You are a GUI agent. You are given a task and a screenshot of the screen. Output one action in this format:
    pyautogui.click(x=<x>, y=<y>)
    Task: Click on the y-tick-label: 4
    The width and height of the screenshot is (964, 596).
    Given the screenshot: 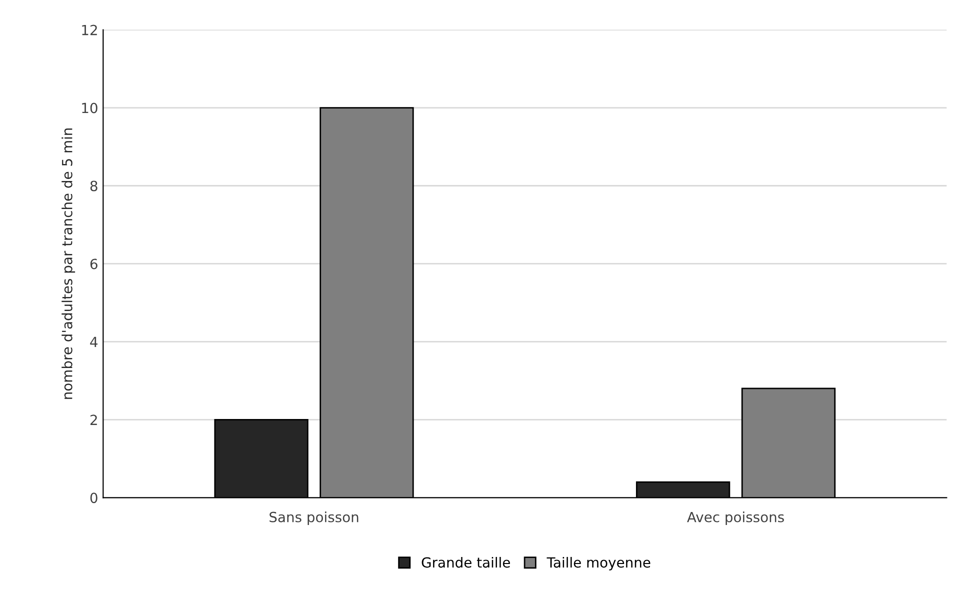 What is the action you would take?
    pyautogui.click(x=94, y=341)
    